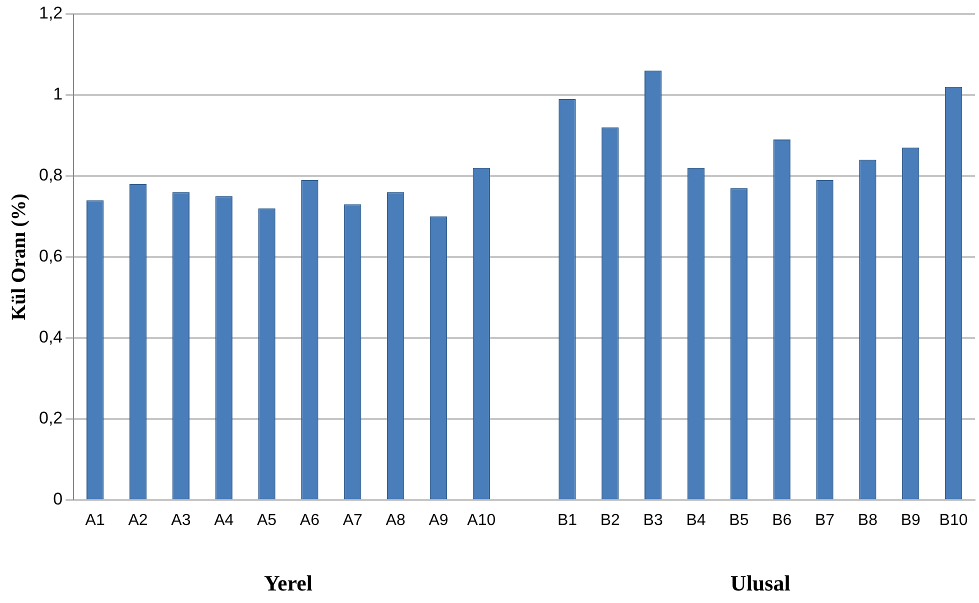 The height and width of the screenshot is (603, 979). What do you see at coordinates (181, 520) in the screenshot?
I see `x-tick-label: A3` at bounding box center [181, 520].